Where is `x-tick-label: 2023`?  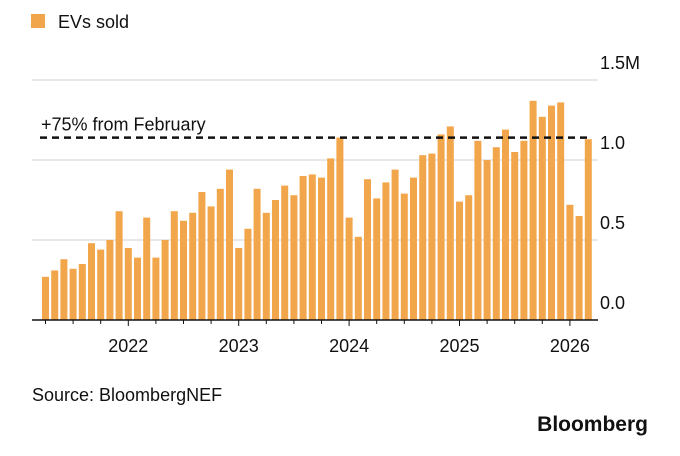 x-tick-label: 2023 is located at coordinates (239, 346).